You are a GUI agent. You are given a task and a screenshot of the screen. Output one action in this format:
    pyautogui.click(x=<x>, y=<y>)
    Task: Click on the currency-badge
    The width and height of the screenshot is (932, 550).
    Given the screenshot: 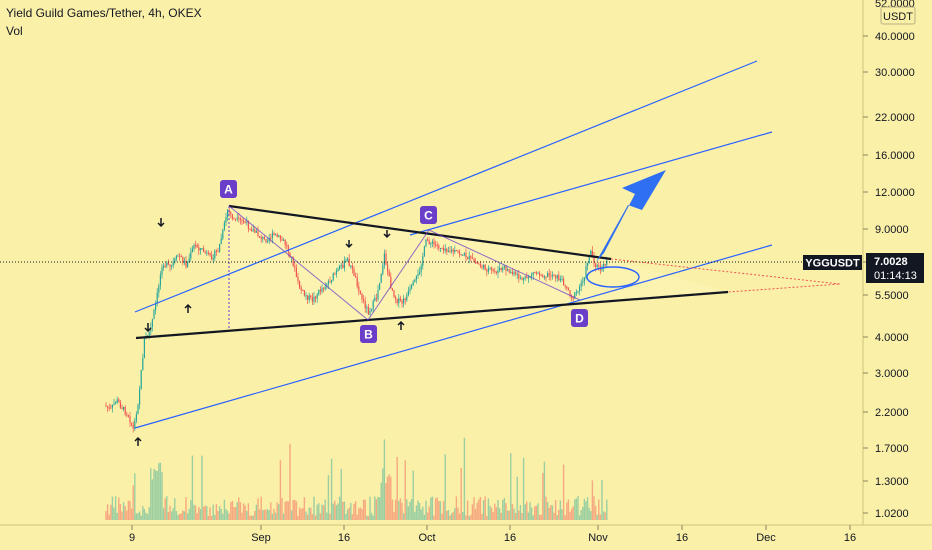 What is the action you would take?
    pyautogui.click(x=898, y=15)
    